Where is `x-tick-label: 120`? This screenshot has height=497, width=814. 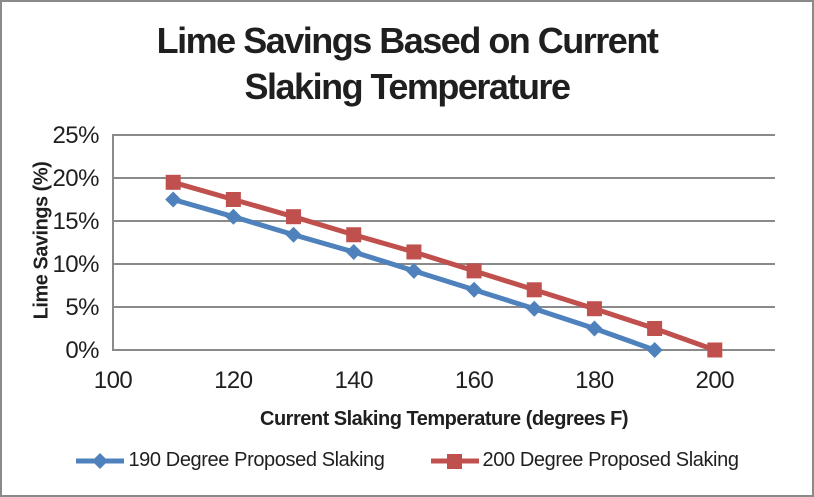 x-tick-label: 120 is located at coordinates (233, 380).